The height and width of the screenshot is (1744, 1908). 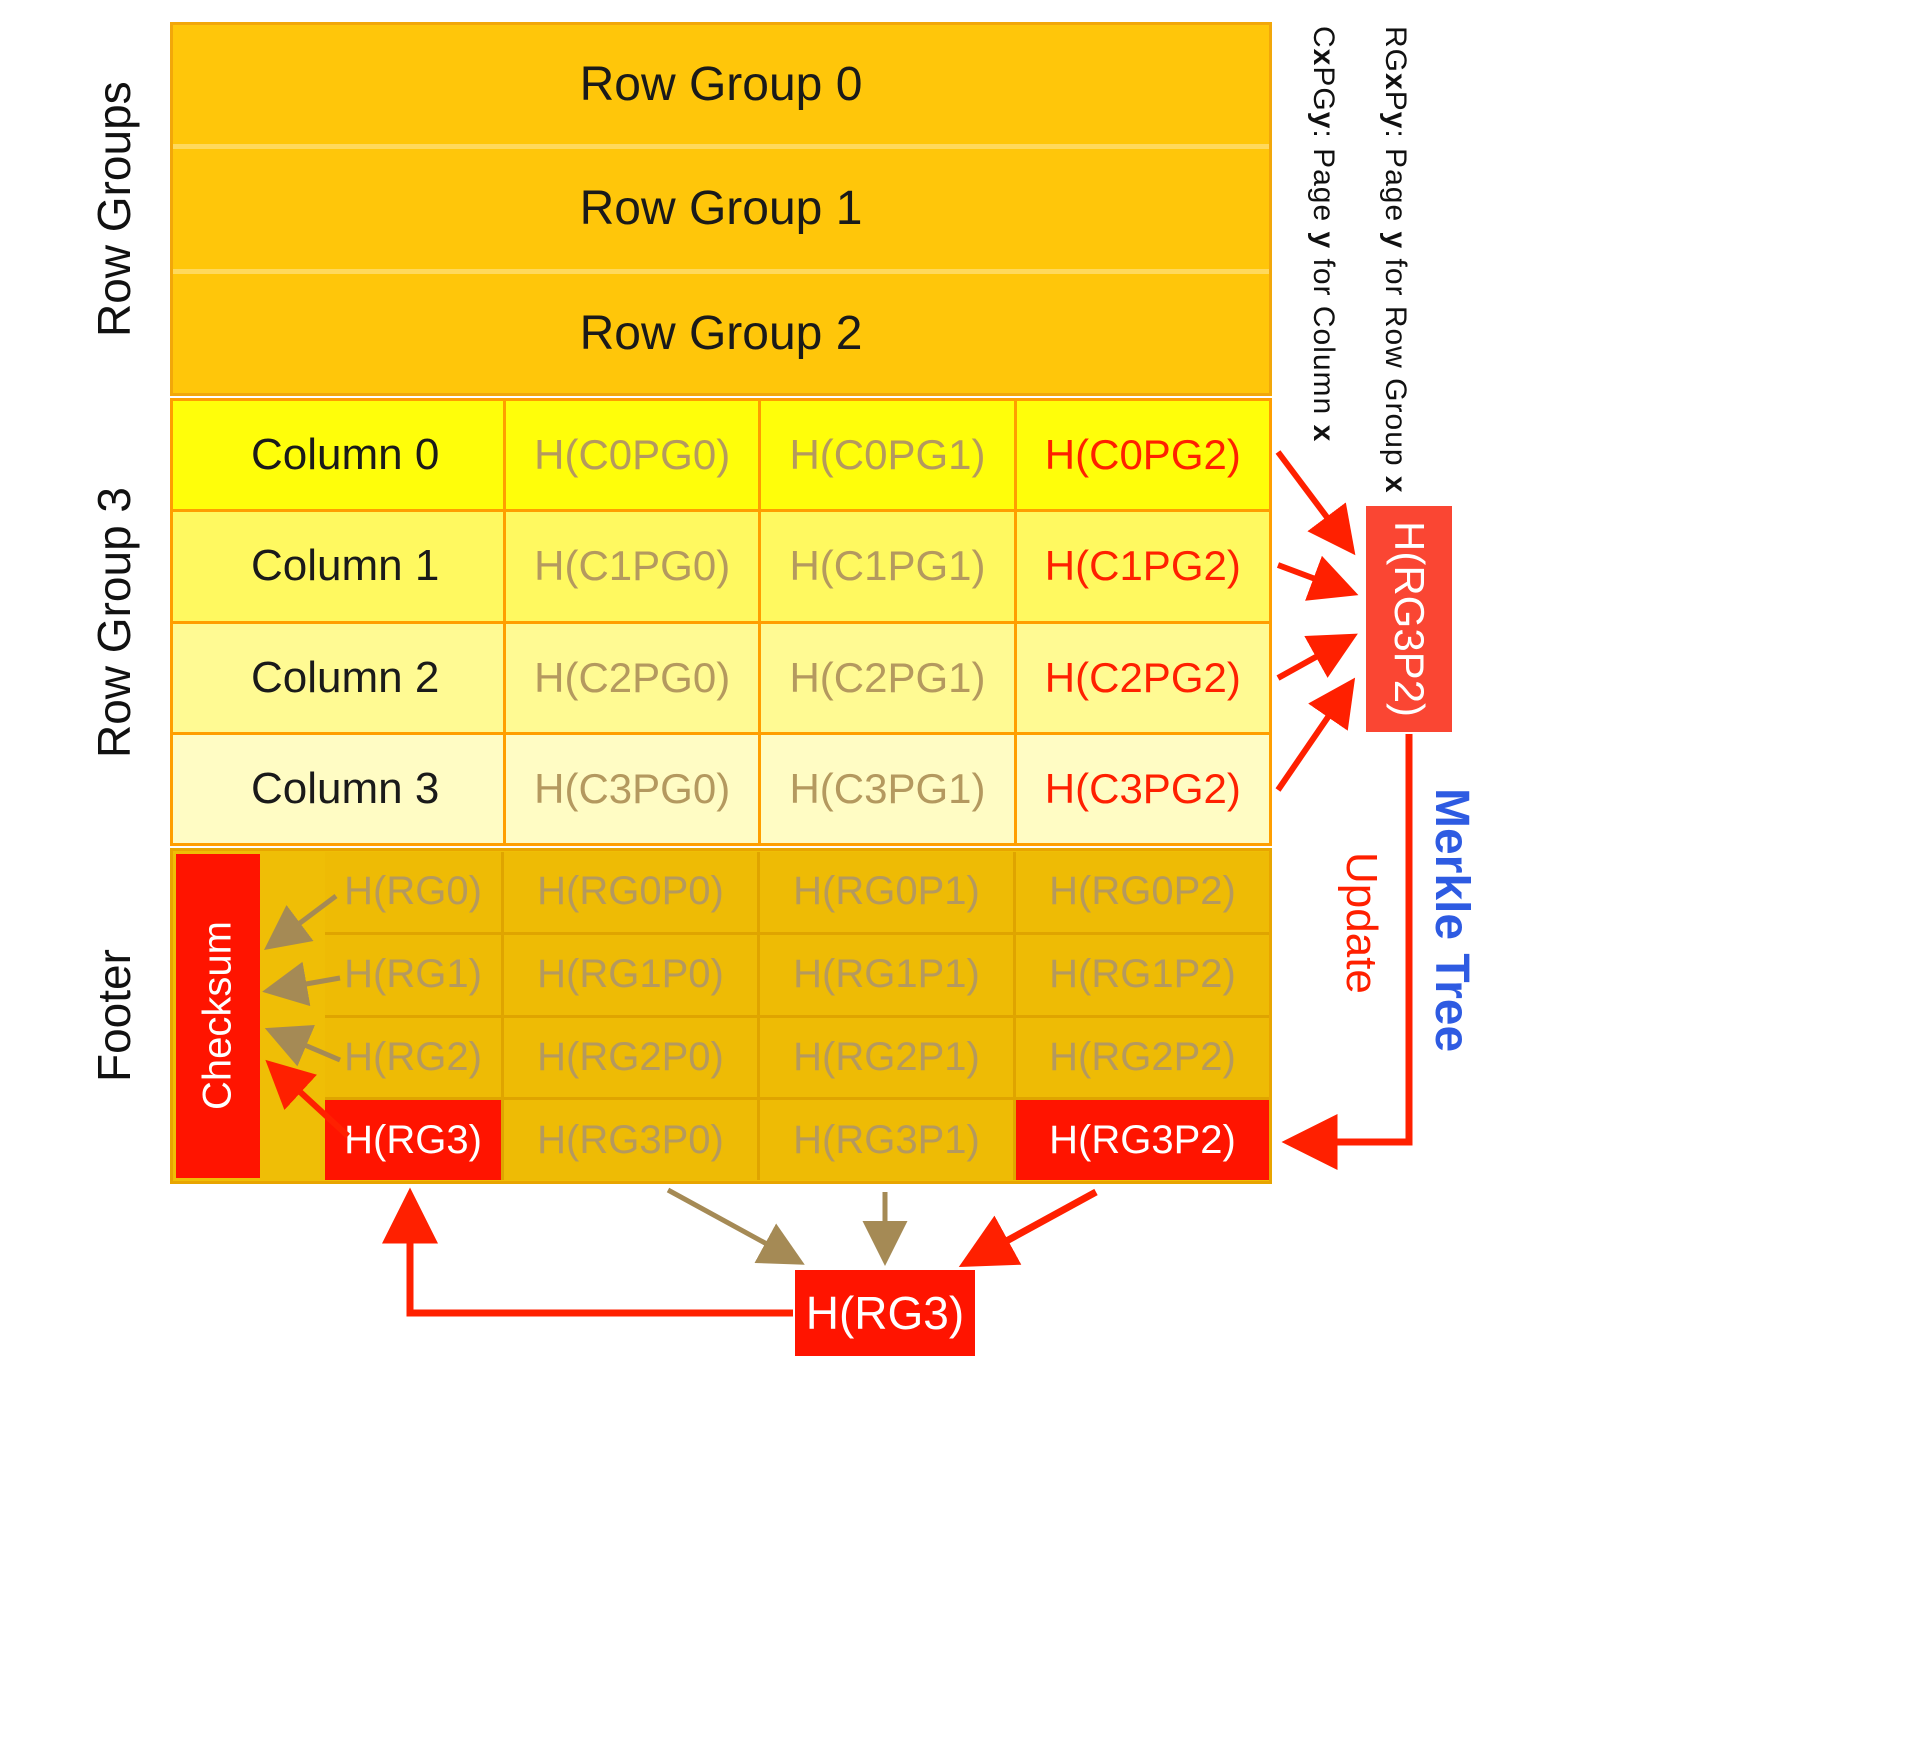 I want to click on rg3-cell-c1pg2: H(C1PG2), so click(x=1142, y=566).